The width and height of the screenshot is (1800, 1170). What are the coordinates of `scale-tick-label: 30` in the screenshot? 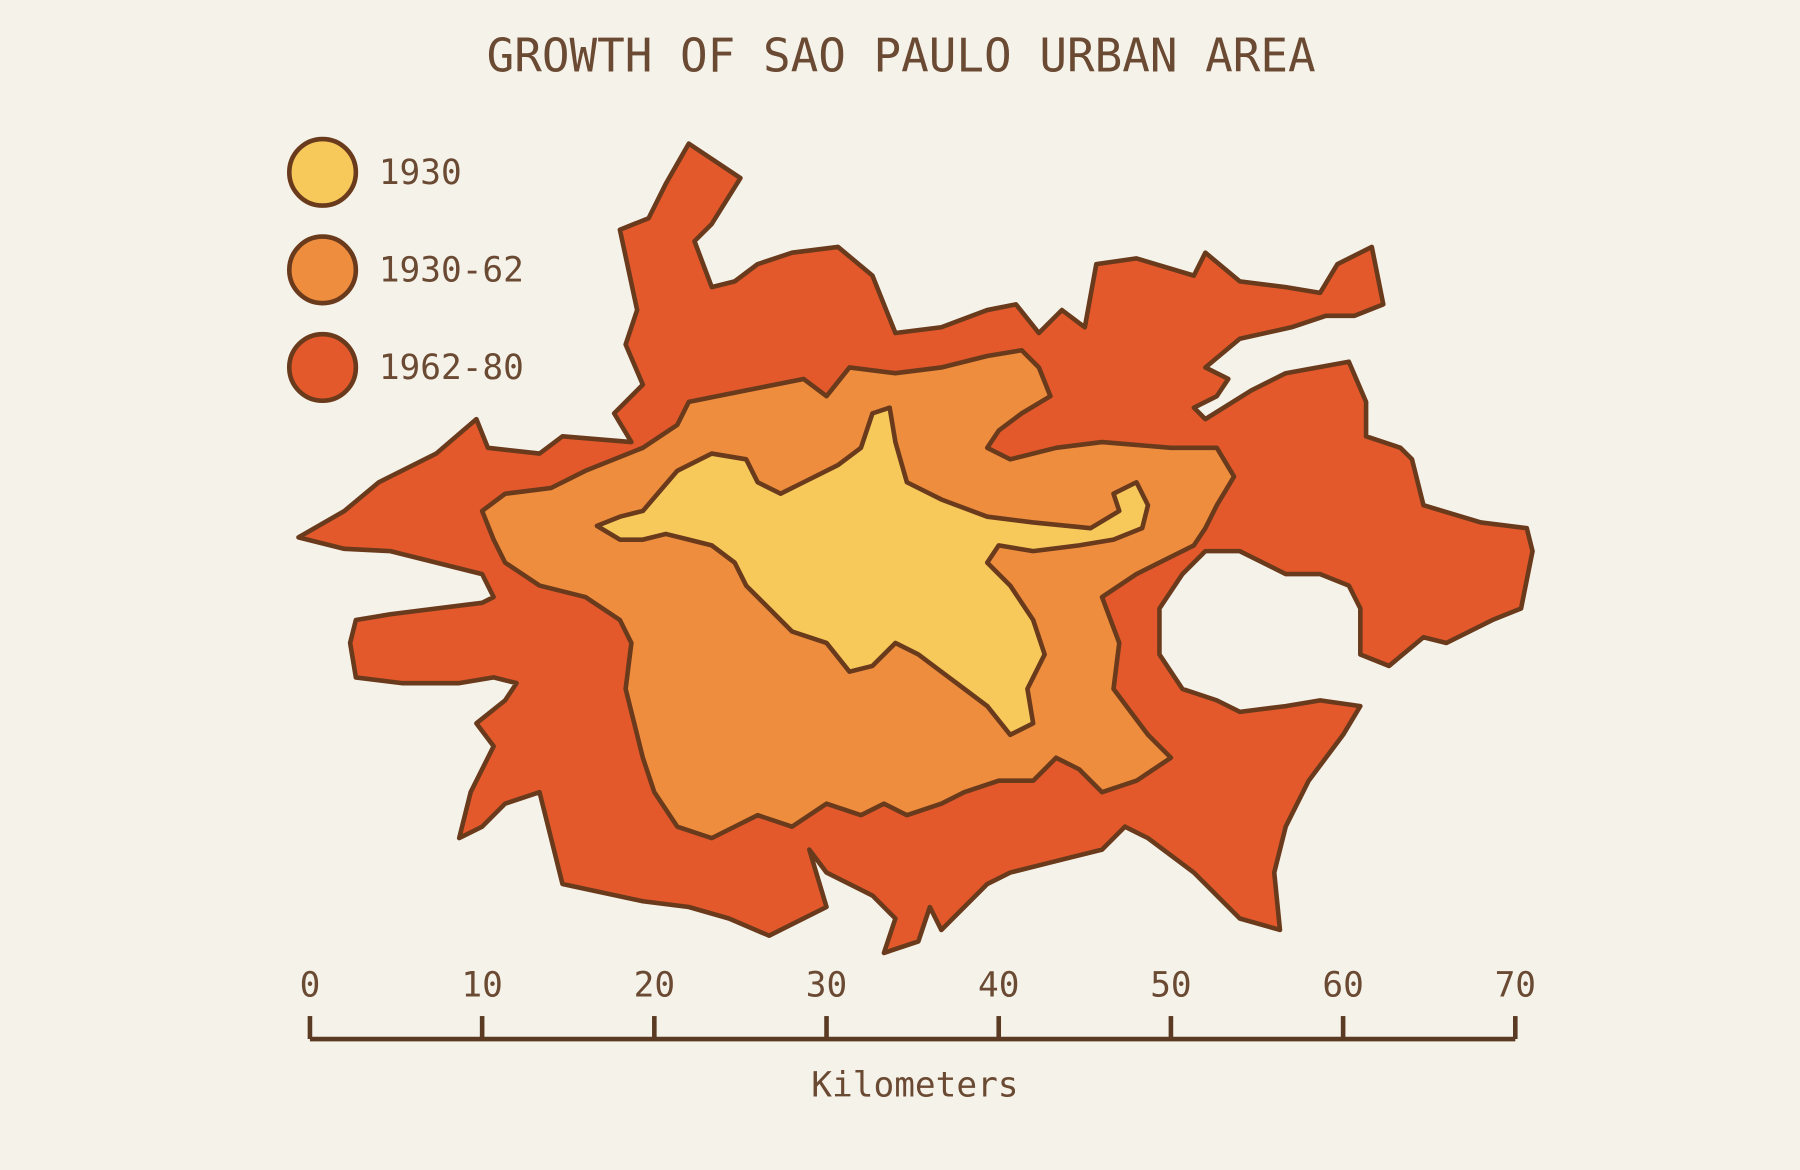 It's located at (826, 986).